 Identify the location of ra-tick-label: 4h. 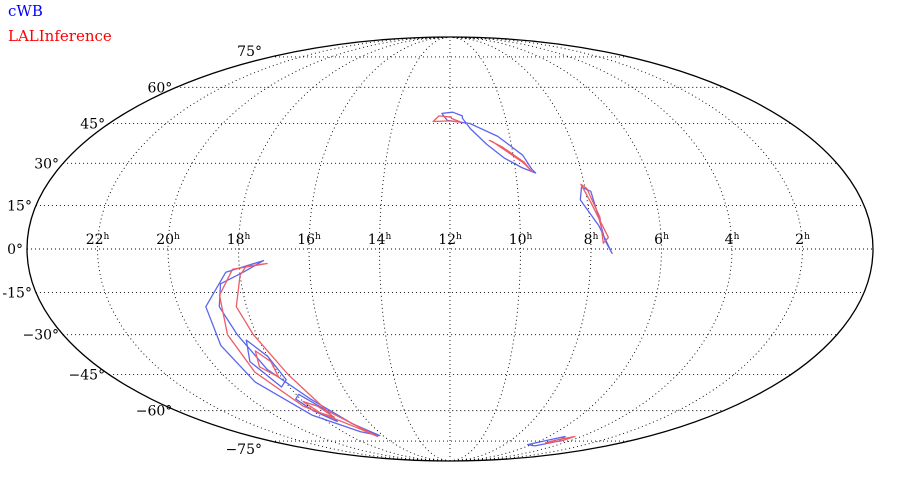
(732, 240).